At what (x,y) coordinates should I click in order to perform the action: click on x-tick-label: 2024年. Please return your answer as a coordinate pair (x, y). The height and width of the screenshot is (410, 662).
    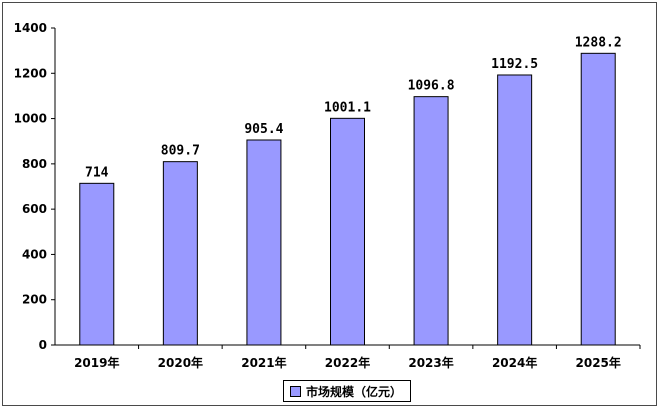
    Looking at the image, I should click on (514, 362).